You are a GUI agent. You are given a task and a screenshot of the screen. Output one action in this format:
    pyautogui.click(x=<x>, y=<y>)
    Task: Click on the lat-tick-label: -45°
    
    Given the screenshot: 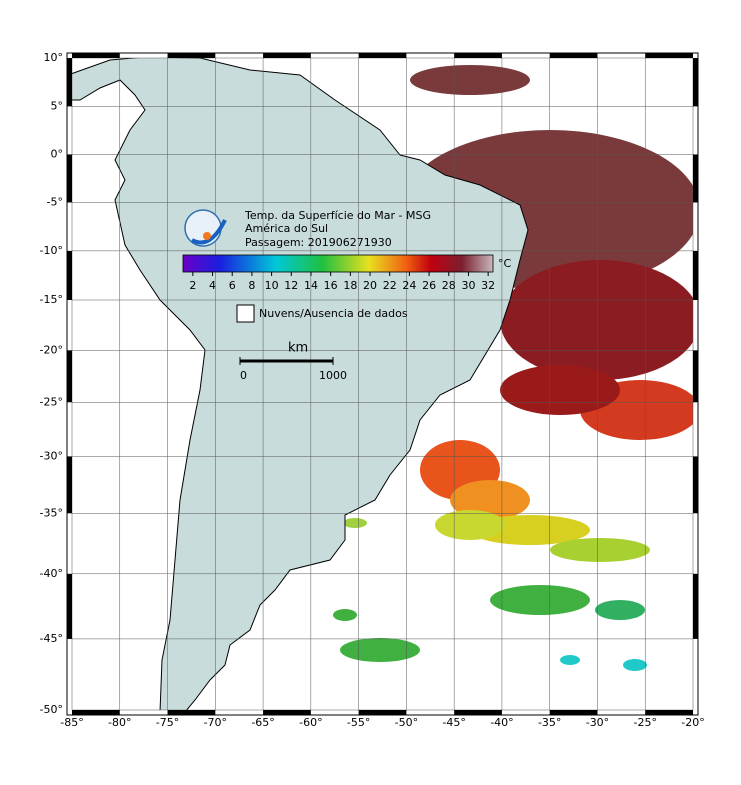 What is the action you would take?
    pyautogui.click(x=51, y=638)
    